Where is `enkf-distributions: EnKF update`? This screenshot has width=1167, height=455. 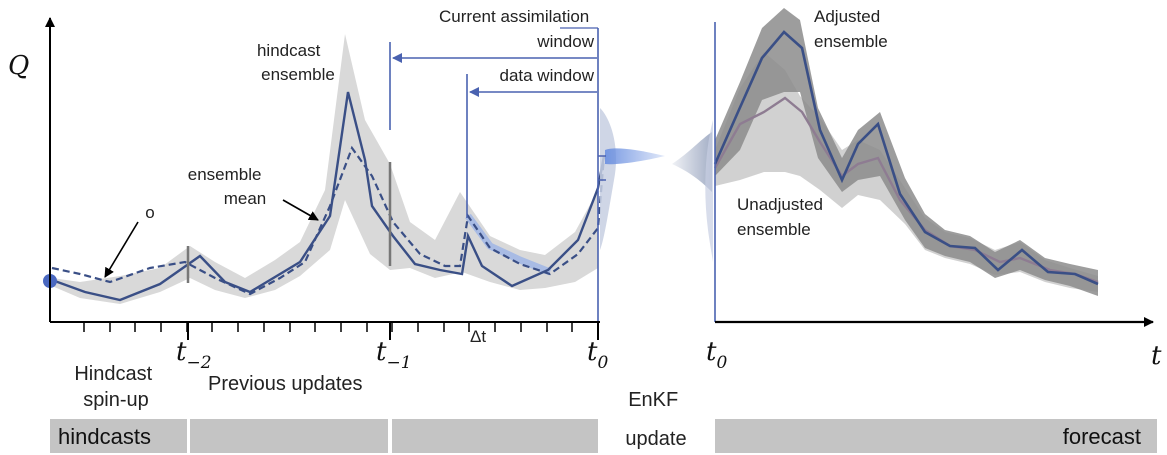
enkf-distributions: EnKF update is located at coordinates (655, 279).